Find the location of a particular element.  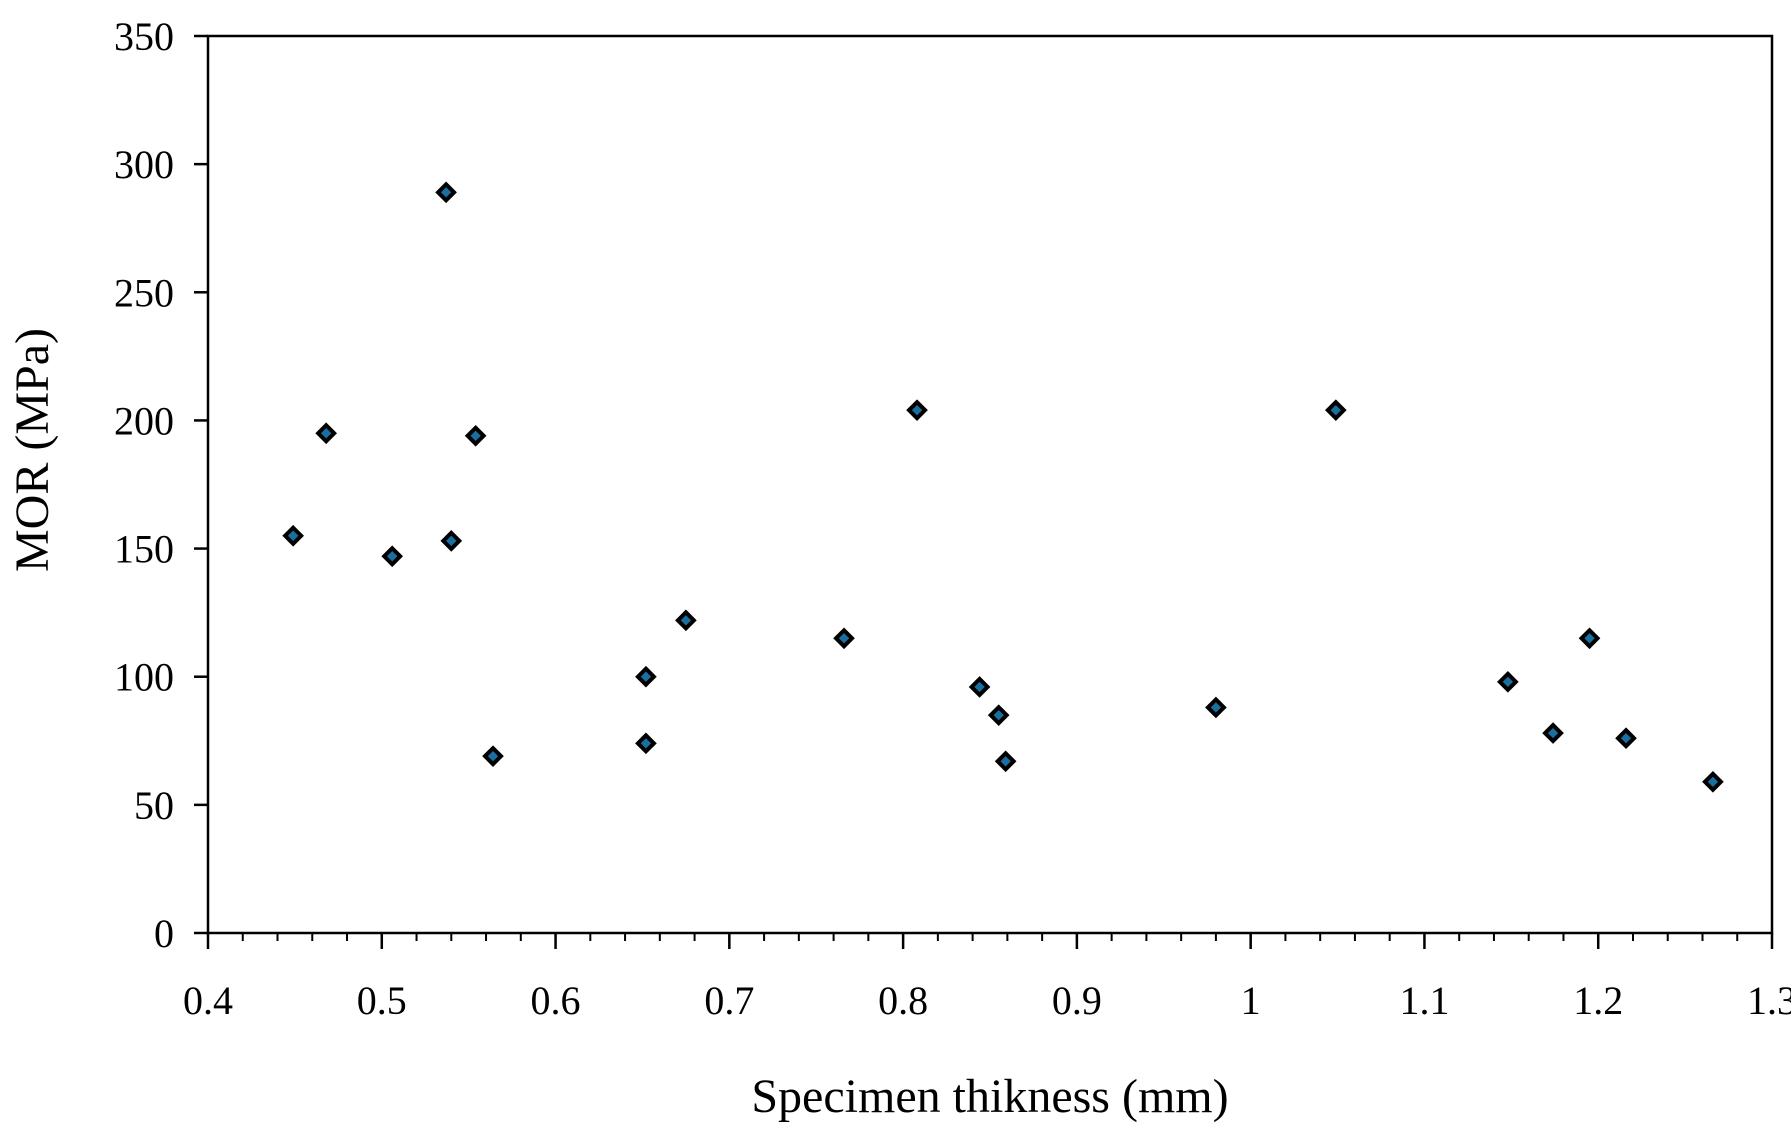

y-tick-label: 50 is located at coordinates (154, 805).